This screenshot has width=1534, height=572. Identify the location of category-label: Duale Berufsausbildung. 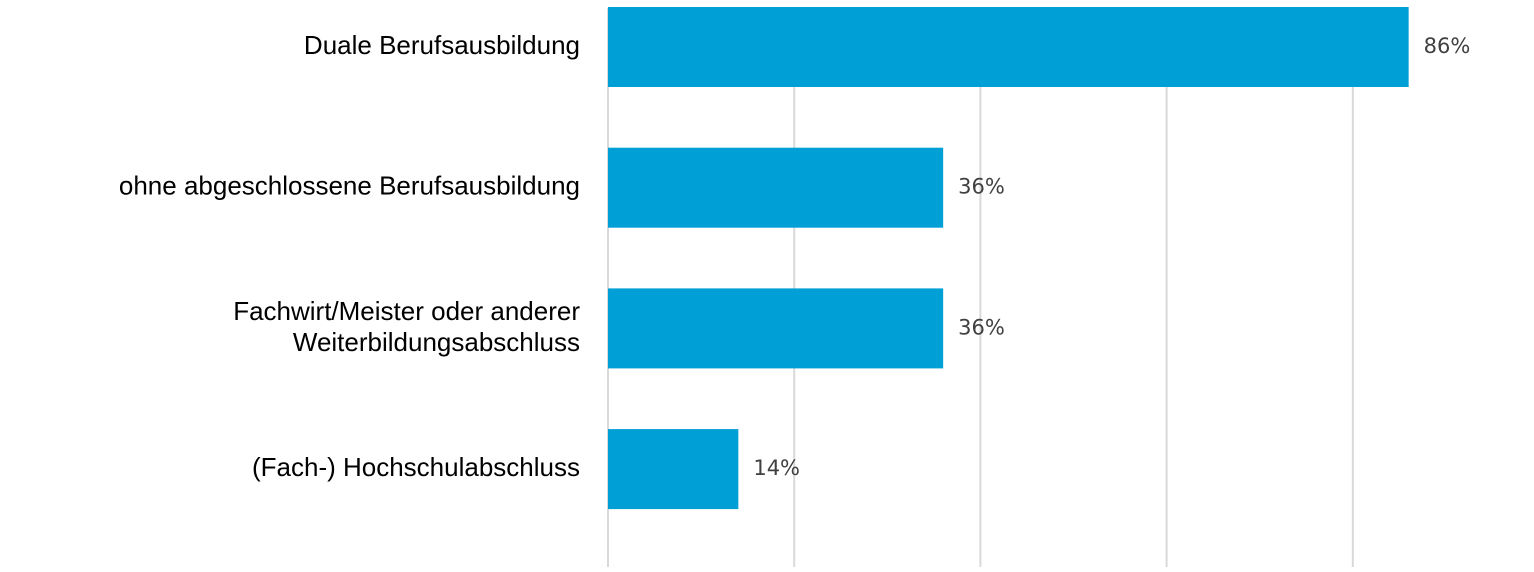
(442, 45).